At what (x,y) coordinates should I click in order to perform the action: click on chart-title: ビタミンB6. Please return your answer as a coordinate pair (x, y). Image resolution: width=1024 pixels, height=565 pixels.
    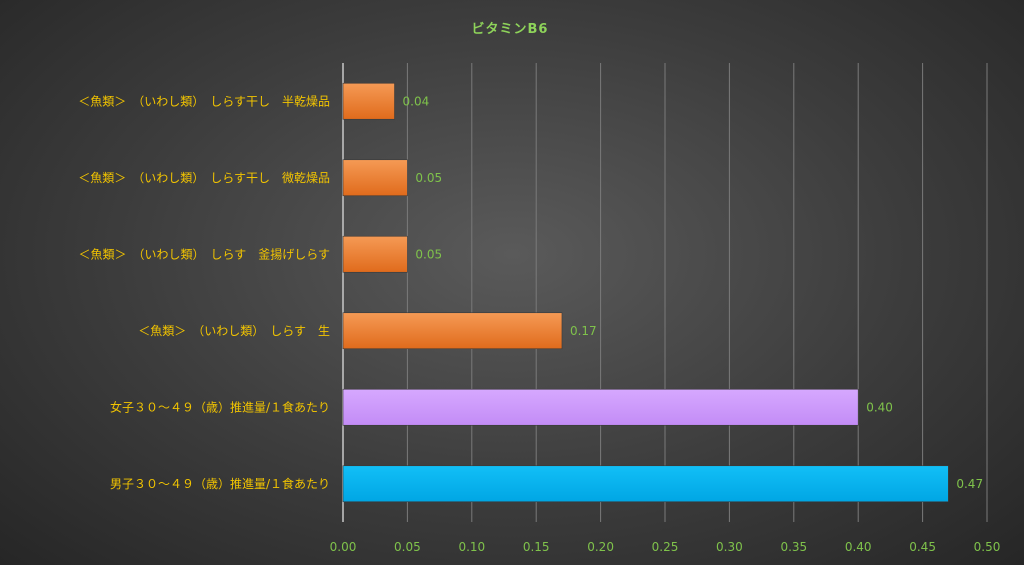
    Looking at the image, I should click on (510, 29).